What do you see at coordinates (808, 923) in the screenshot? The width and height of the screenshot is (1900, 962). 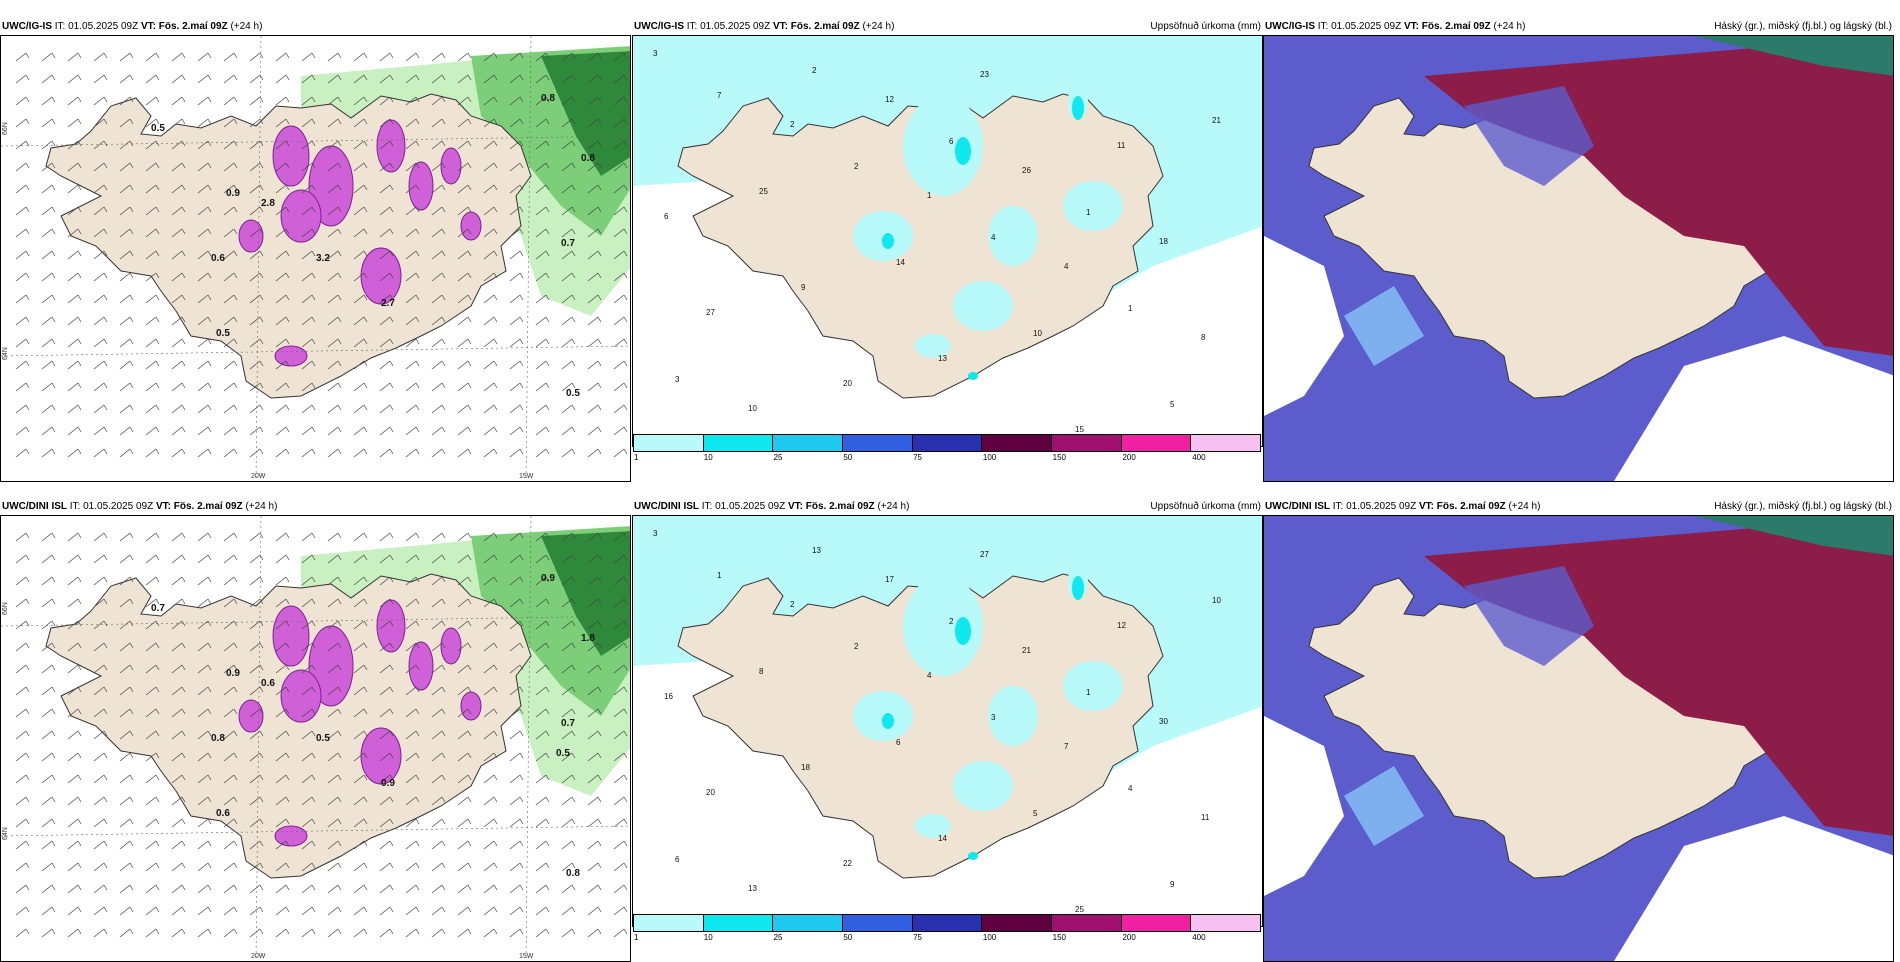 I see `colorbar-swatch` at bounding box center [808, 923].